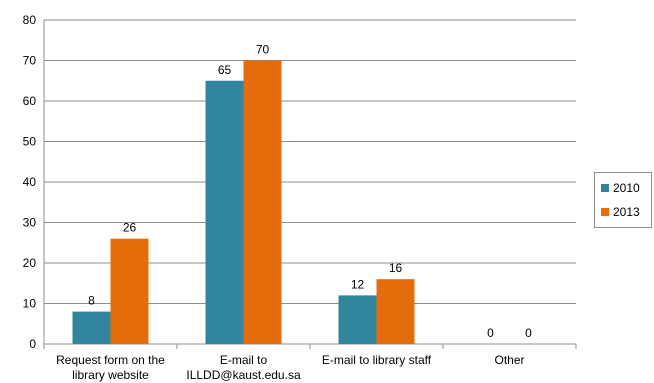  What do you see at coordinates (623, 200) in the screenshot?
I see `legend: 2010 2013` at bounding box center [623, 200].